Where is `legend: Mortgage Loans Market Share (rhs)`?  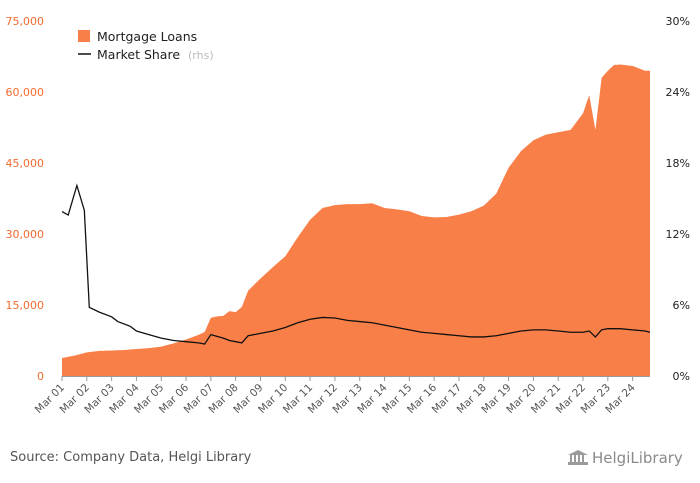 legend: Mortgage Loans Market Share (rhs) is located at coordinates (146, 45).